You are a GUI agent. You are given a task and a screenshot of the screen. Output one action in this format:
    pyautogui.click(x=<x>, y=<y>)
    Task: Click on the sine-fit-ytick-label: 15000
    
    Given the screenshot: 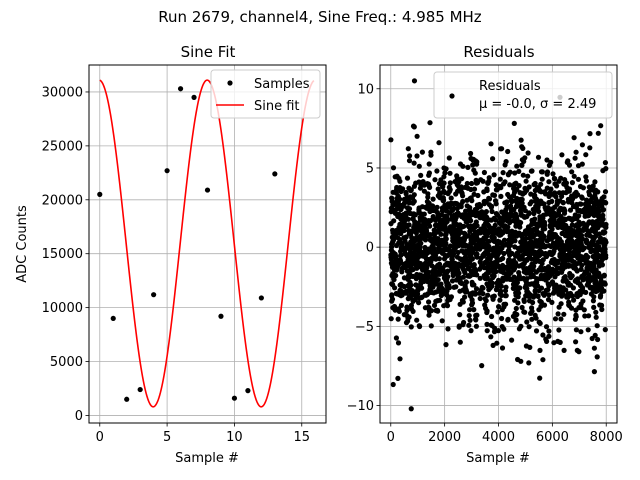 What is the action you would take?
    pyautogui.click(x=62, y=254)
    